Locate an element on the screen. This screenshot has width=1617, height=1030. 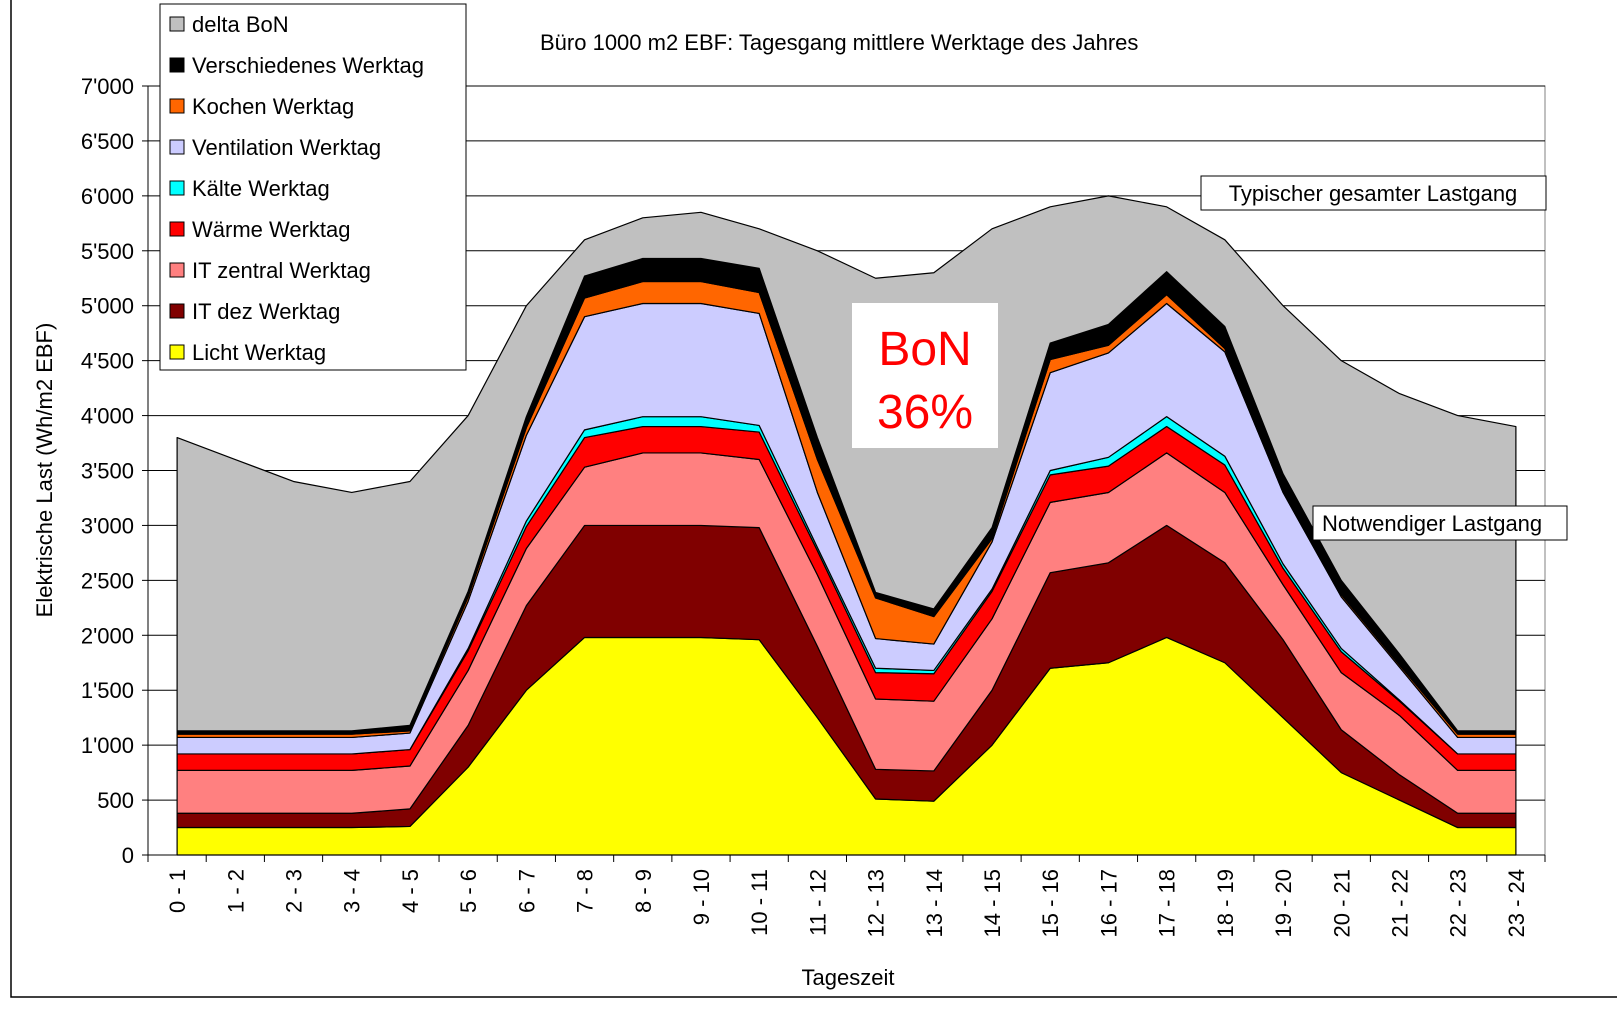
x-tick-label: 23 - 24 is located at coordinates (1516, 903).